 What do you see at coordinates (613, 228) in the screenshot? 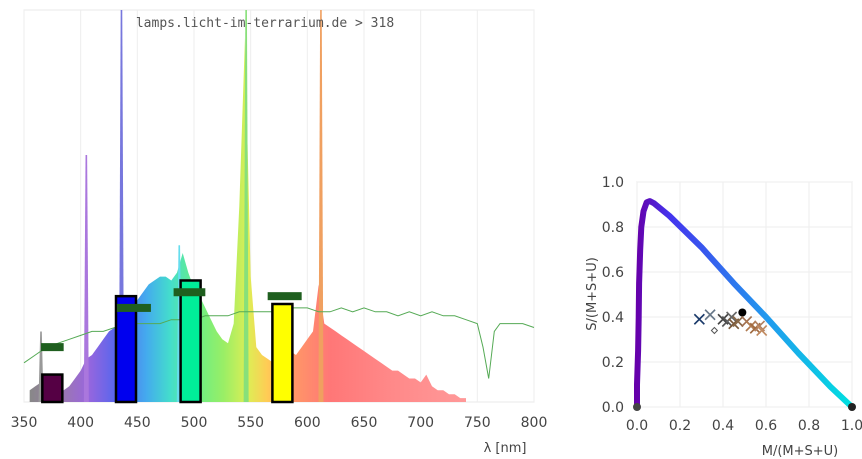
I see `chromaticity-y-tick: 0.8` at bounding box center [613, 228].